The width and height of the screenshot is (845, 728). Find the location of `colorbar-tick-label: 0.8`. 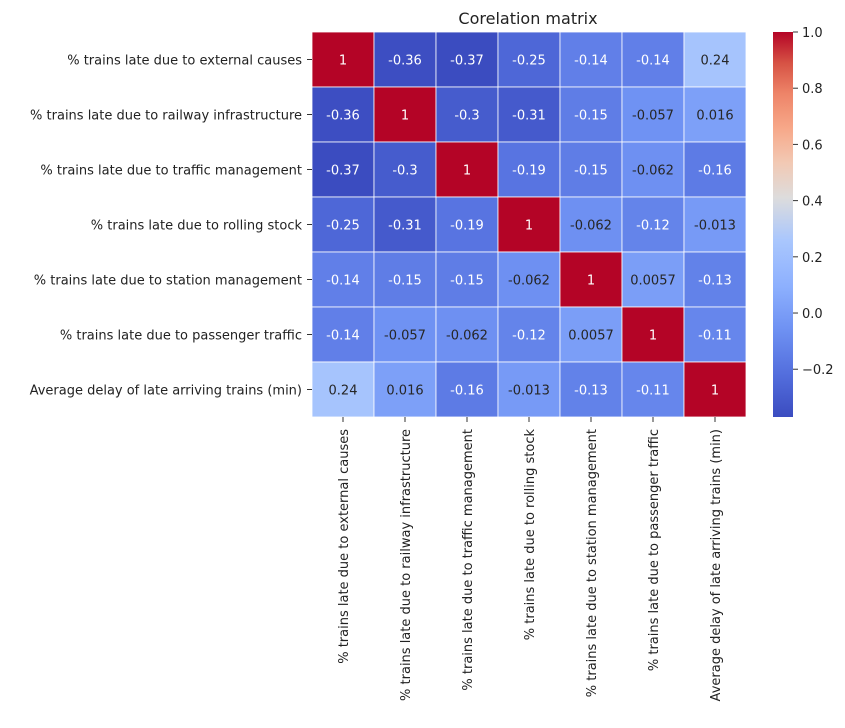

colorbar-tick-label: 0.8 is located at coordinates (812, 89).